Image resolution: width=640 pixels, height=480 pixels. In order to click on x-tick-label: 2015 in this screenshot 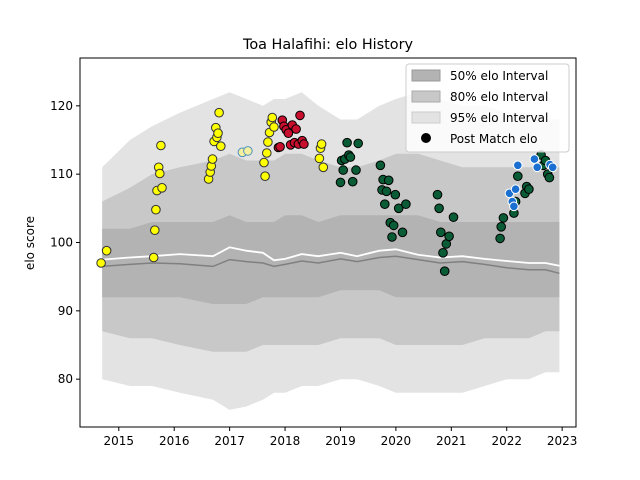, I will do `click(119, 441)`.